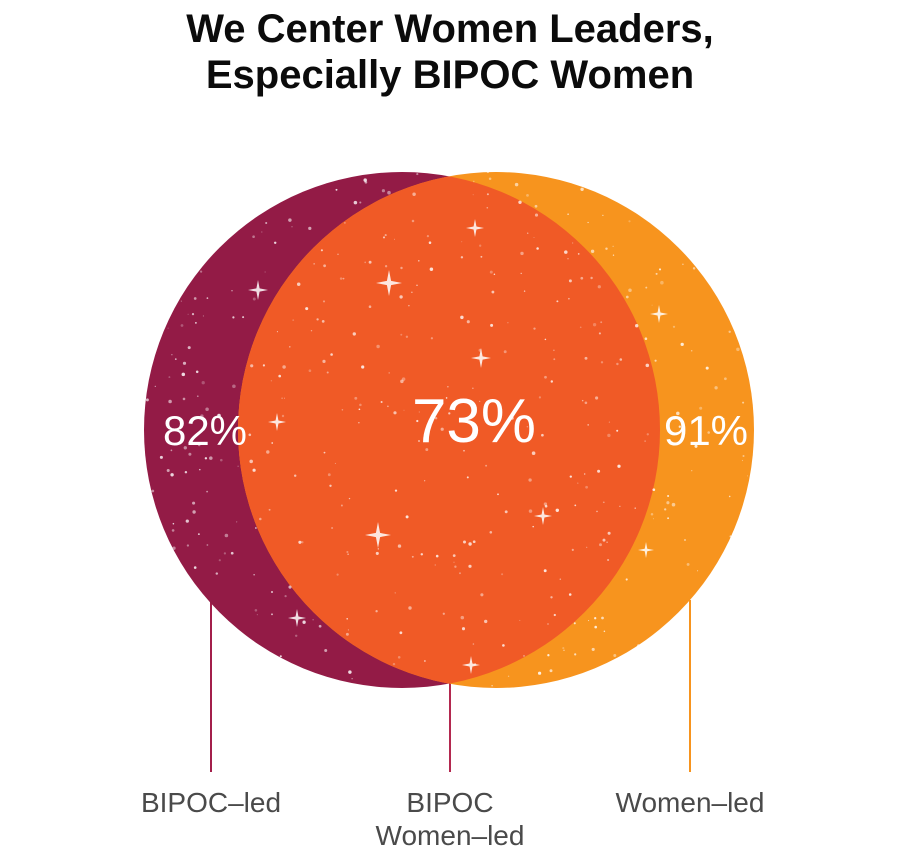 Image resolution: width=900 pixels, height=855 pixels. I want to click on title-line-1: We Center Women Leaders,, so click(450, 29).